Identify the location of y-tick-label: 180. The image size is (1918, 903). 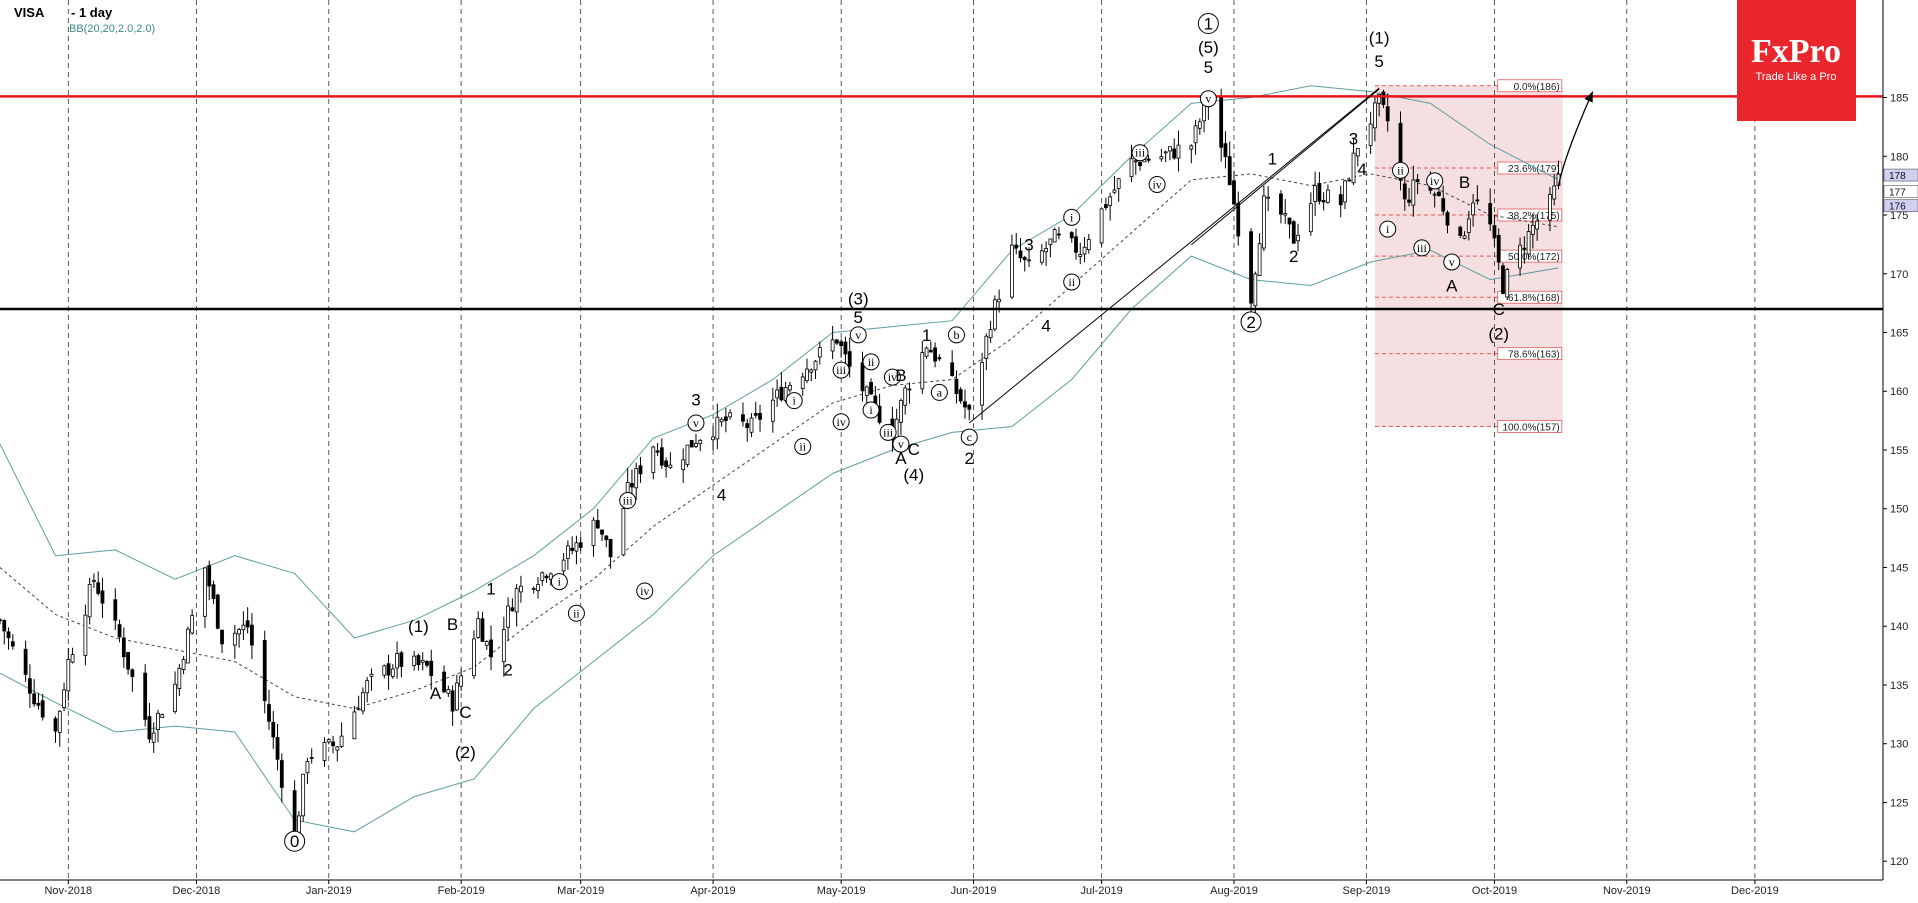
(1899, 157).